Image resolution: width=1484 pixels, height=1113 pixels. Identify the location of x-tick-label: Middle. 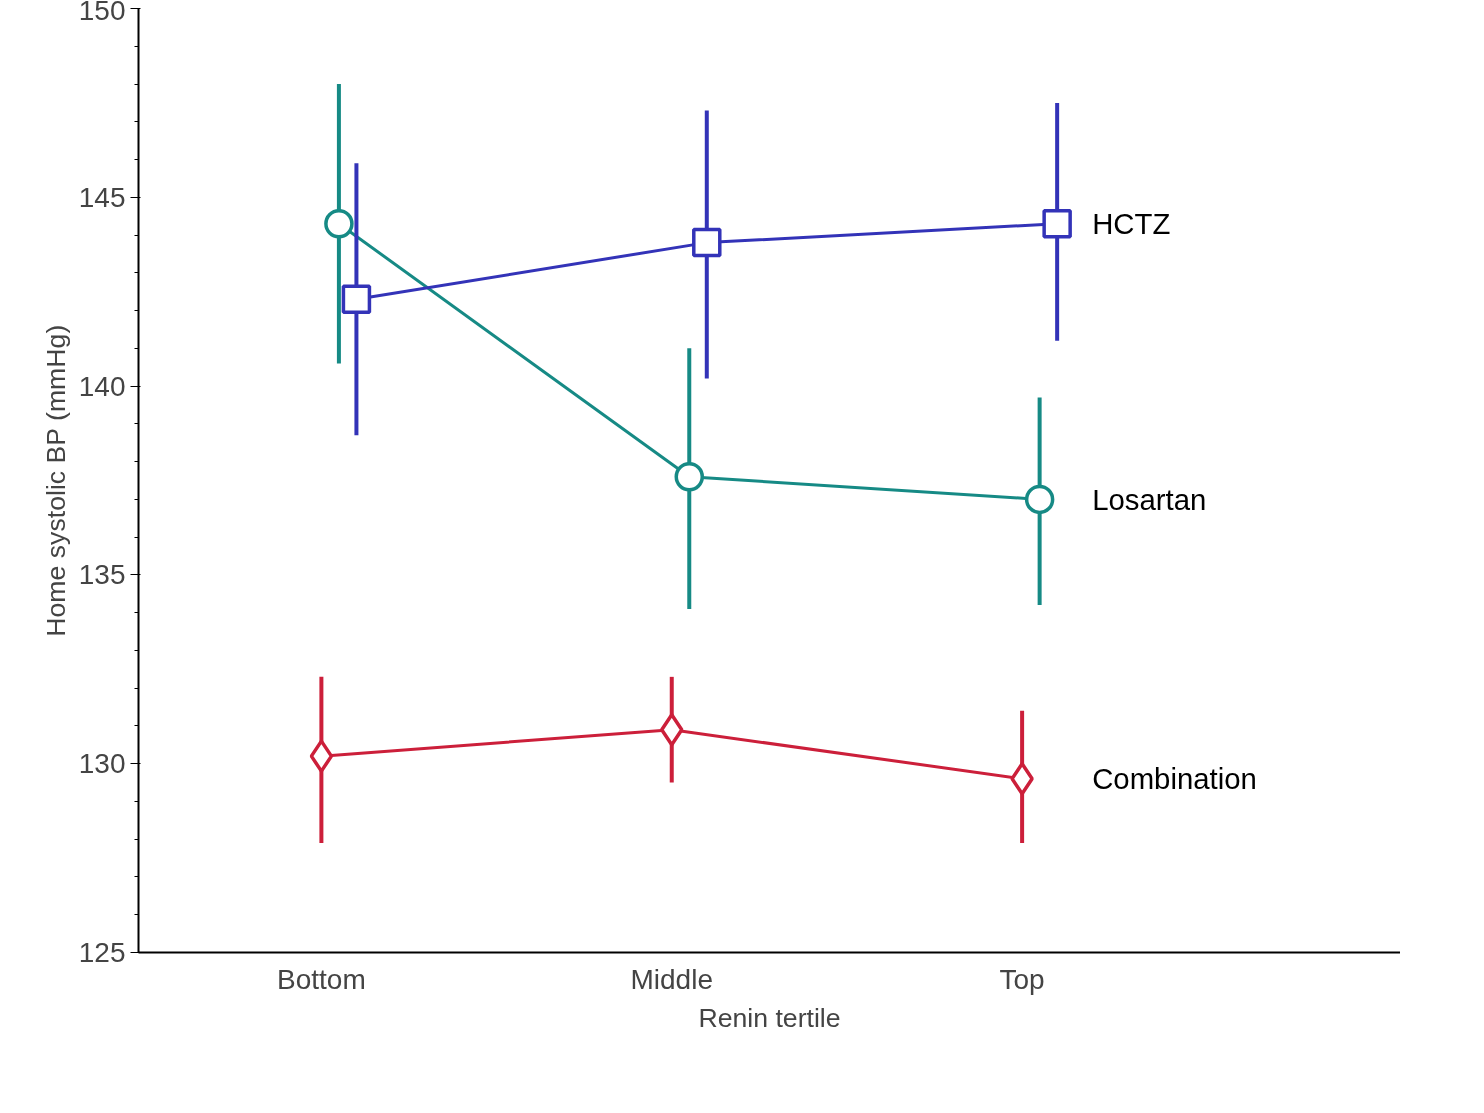
(671, 979).